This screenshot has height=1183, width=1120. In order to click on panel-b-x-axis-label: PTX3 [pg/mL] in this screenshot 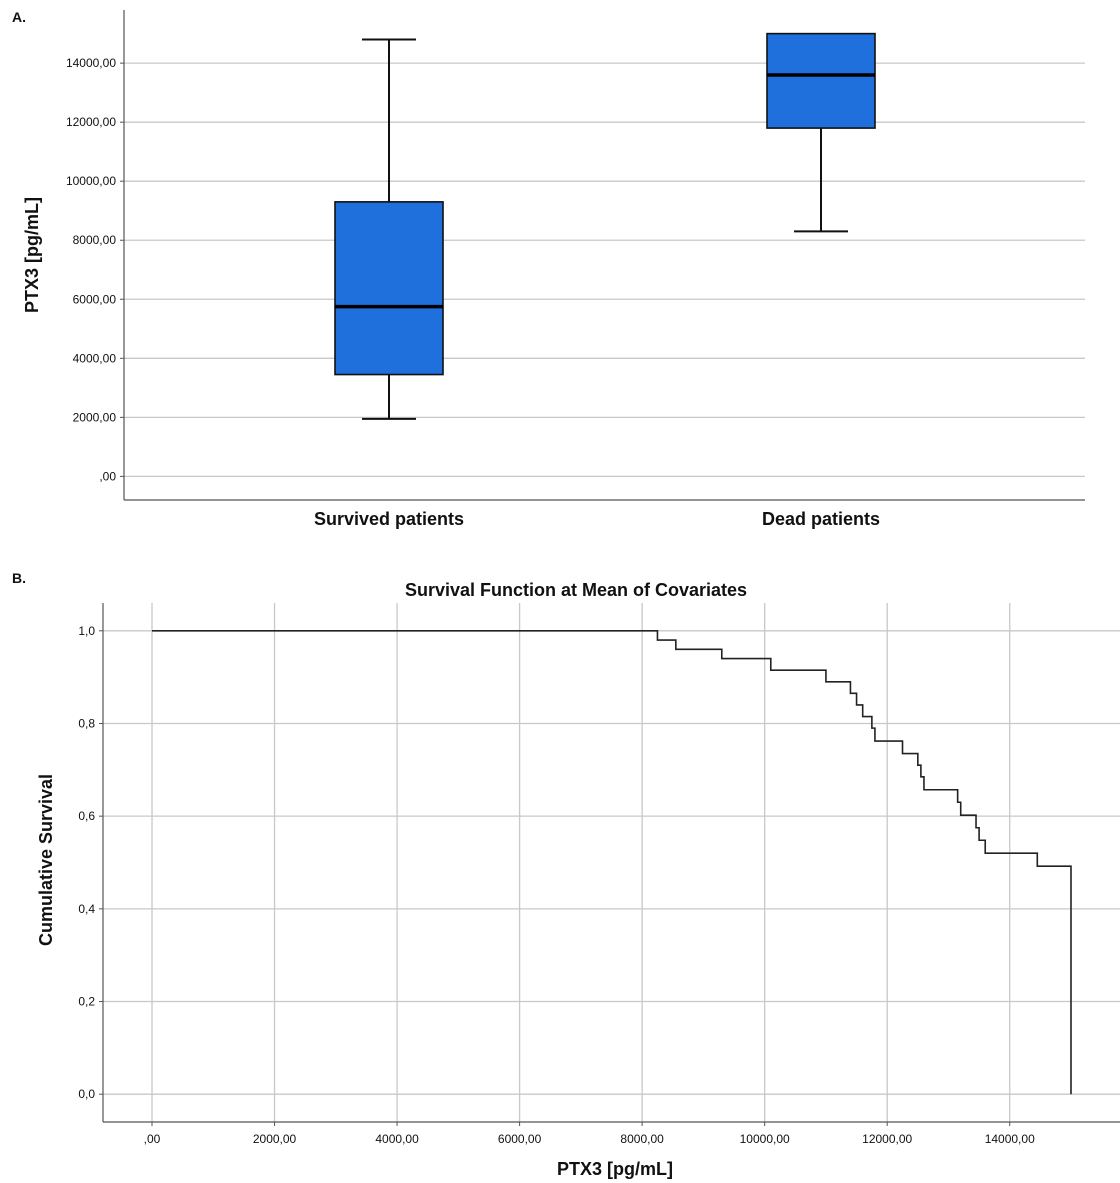, I will do `click(615, 1169)`.